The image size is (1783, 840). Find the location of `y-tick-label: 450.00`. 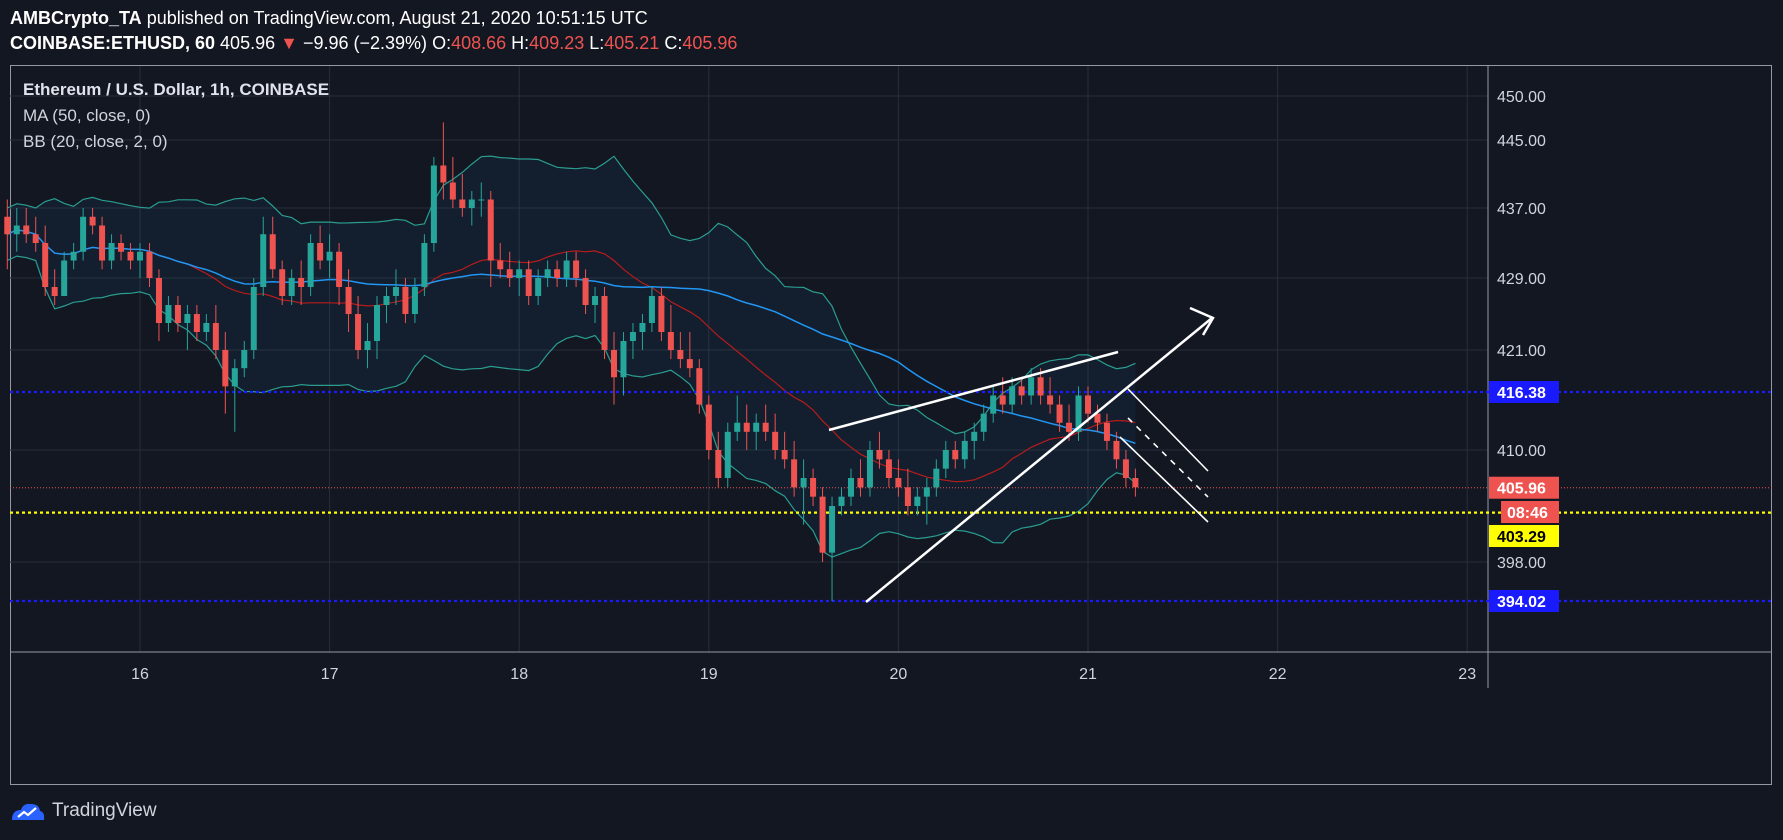

y-tick-label: 450.00 is located at coordinates (1521, 97).